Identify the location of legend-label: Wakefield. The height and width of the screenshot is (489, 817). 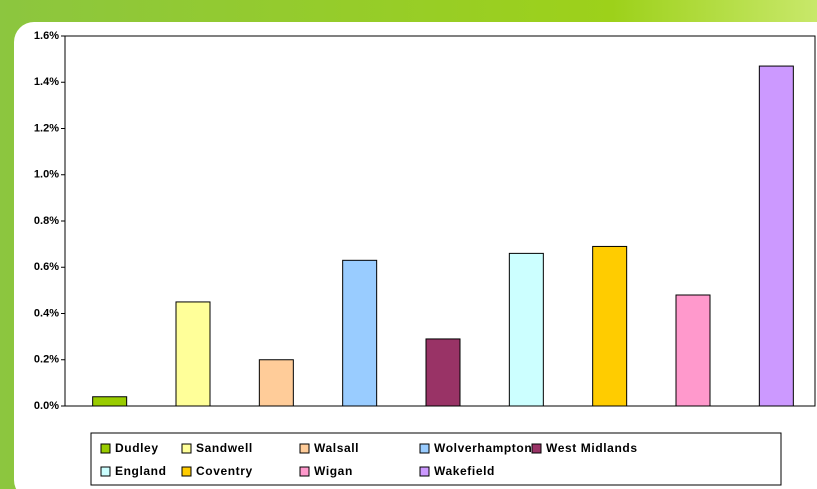
(464, 471).